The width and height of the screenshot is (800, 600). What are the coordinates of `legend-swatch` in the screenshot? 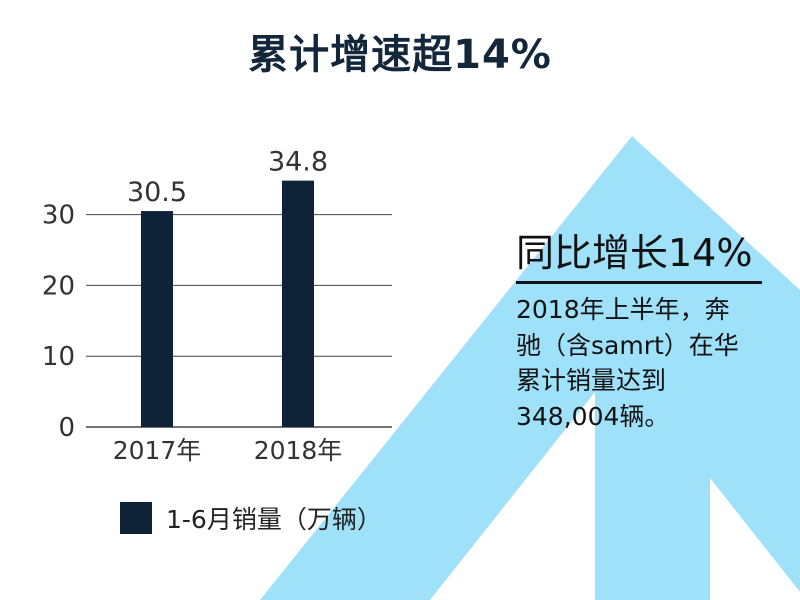 It's located at (136, 518).